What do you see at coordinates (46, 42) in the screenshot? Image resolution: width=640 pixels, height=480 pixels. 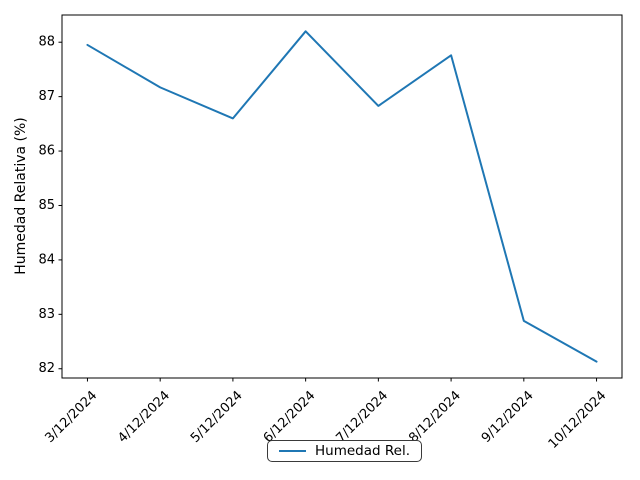 I see `y-tick-label: 88` at bounding box center [46, 42].